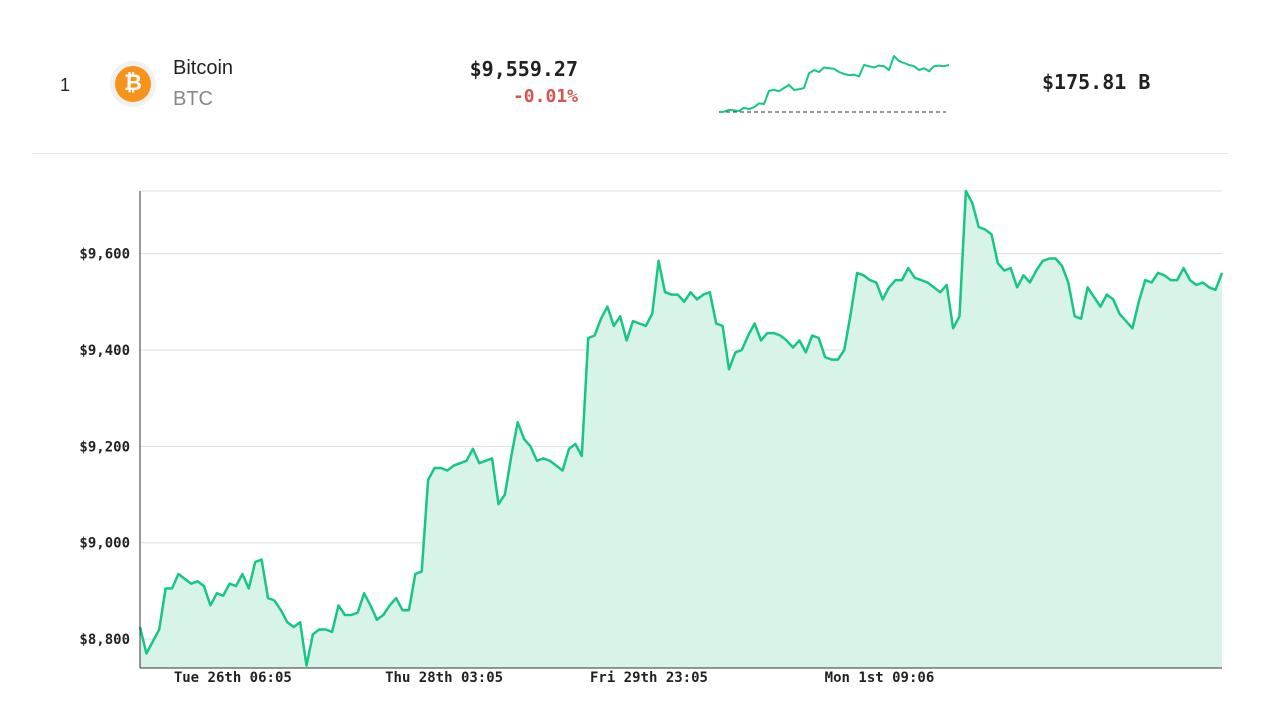 The width and height of the screenshot is (1280, 720). Describe the element at coordinates (880, 678) in the screenshot. I see `x-tick-label: Mon 1st 09:06` at that location.